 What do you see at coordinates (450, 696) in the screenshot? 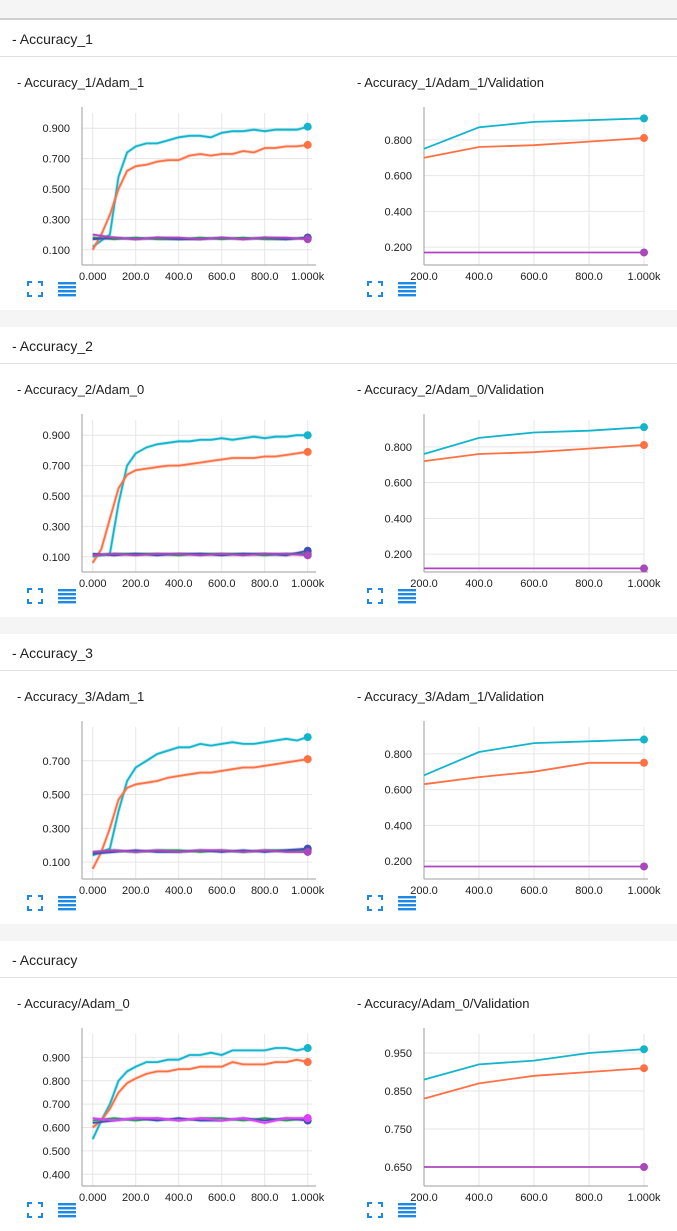
I see `chart-title: - Accuracy_3/Adam_1/Validation` at bounding box center [450, 696].